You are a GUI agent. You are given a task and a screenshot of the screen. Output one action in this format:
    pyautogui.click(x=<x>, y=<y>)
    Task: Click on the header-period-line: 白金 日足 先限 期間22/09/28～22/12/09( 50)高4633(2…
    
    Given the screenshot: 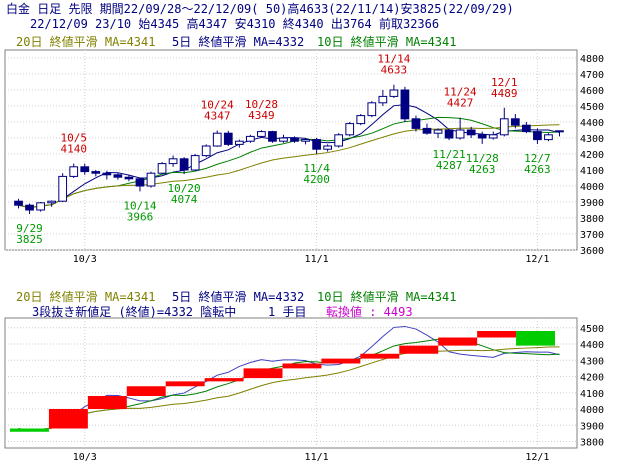 What is the action you would take?
    pyautogui.click(x=260, y=9)
    